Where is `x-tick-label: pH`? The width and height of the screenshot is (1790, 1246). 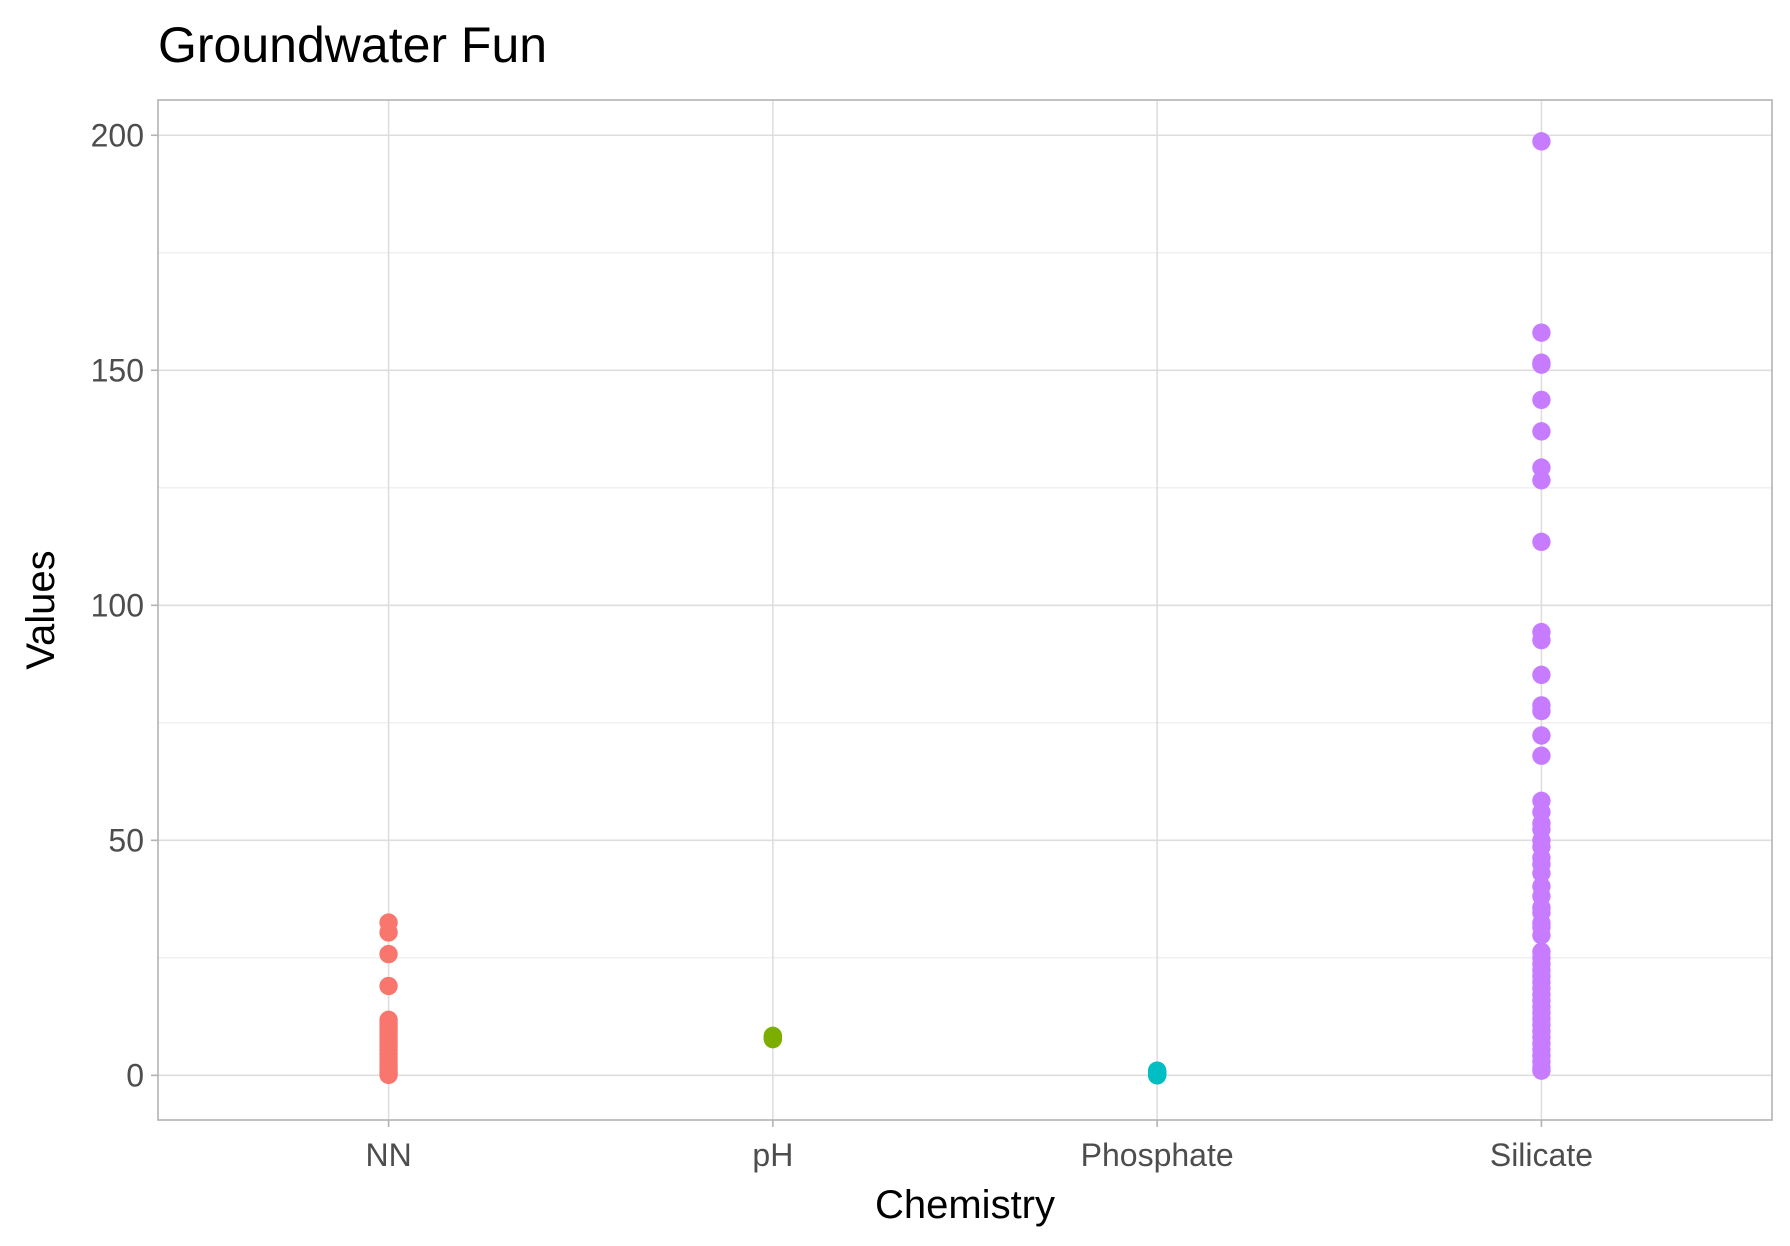 x-tick-label: pH is located at coordinates (772, 1155).